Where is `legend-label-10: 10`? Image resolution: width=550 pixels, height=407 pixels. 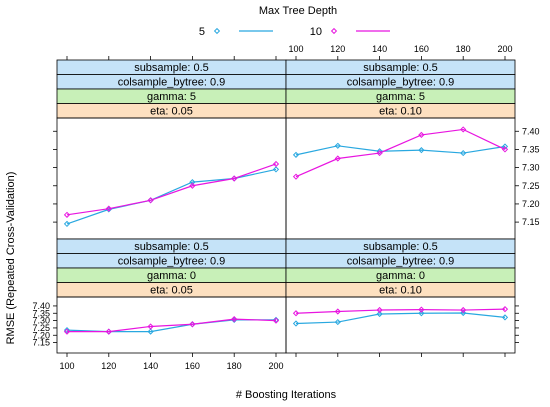 legend-label-10: 10 is located at coordinates (316, 32).